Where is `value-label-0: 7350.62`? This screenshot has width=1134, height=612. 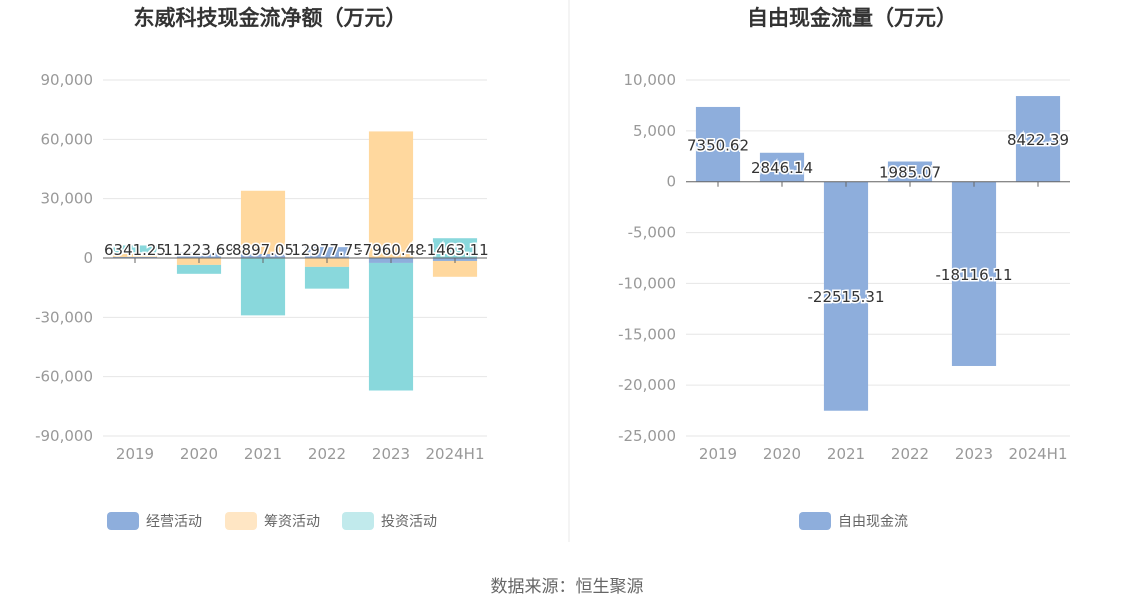
value-label-0: 7350.62 is located at coordinates (718, 145).